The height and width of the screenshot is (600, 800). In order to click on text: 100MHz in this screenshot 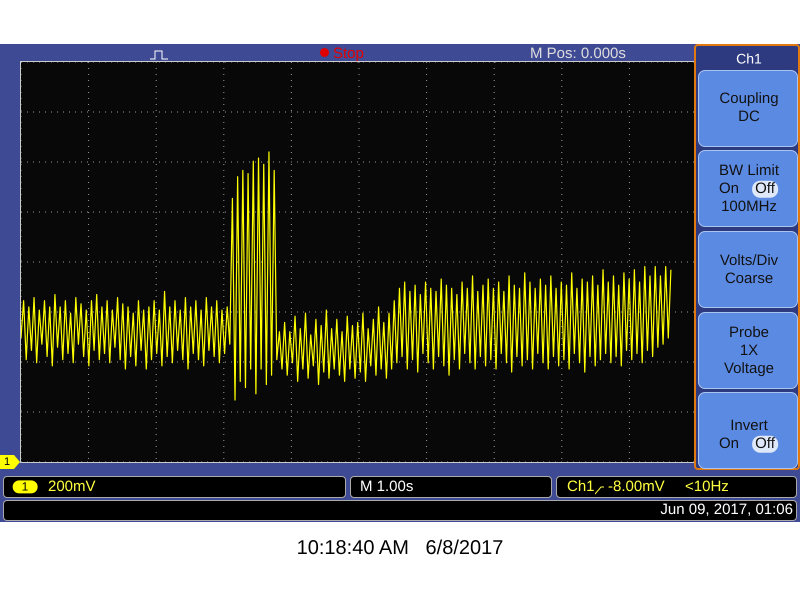, I will do `click(749, 207)`.